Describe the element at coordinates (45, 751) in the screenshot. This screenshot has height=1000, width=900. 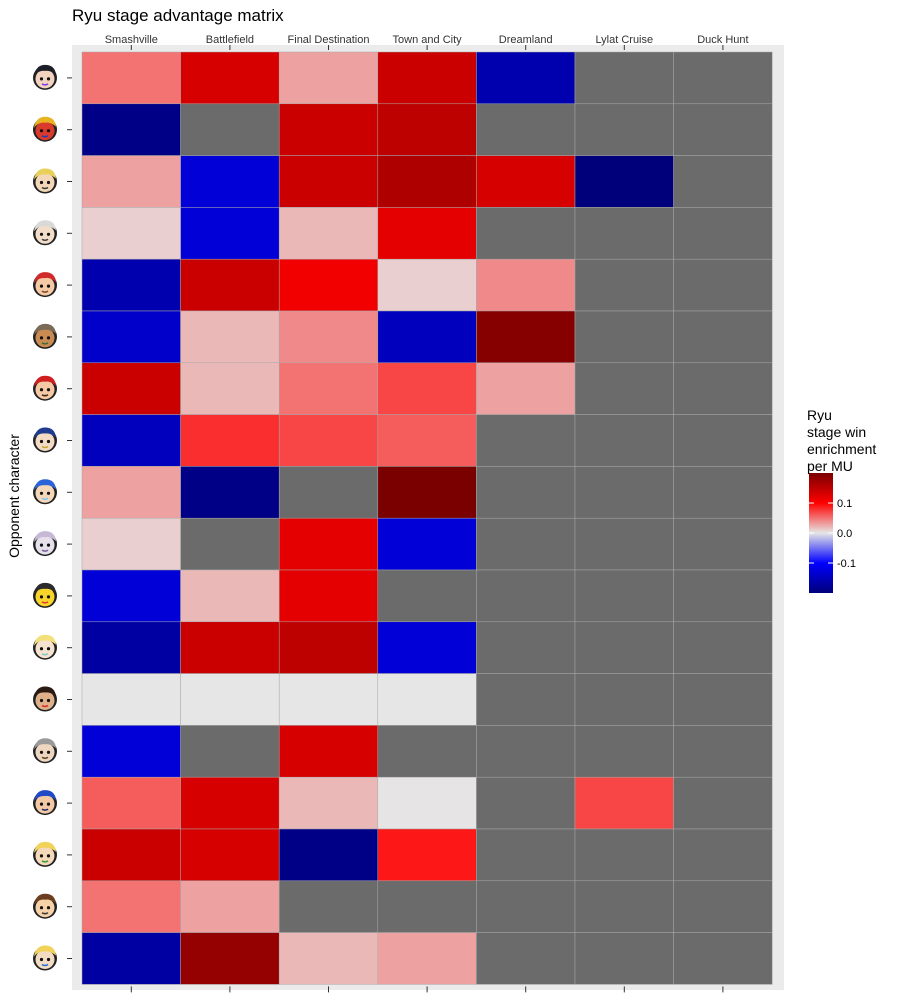
I see `robin-icon` at that location.